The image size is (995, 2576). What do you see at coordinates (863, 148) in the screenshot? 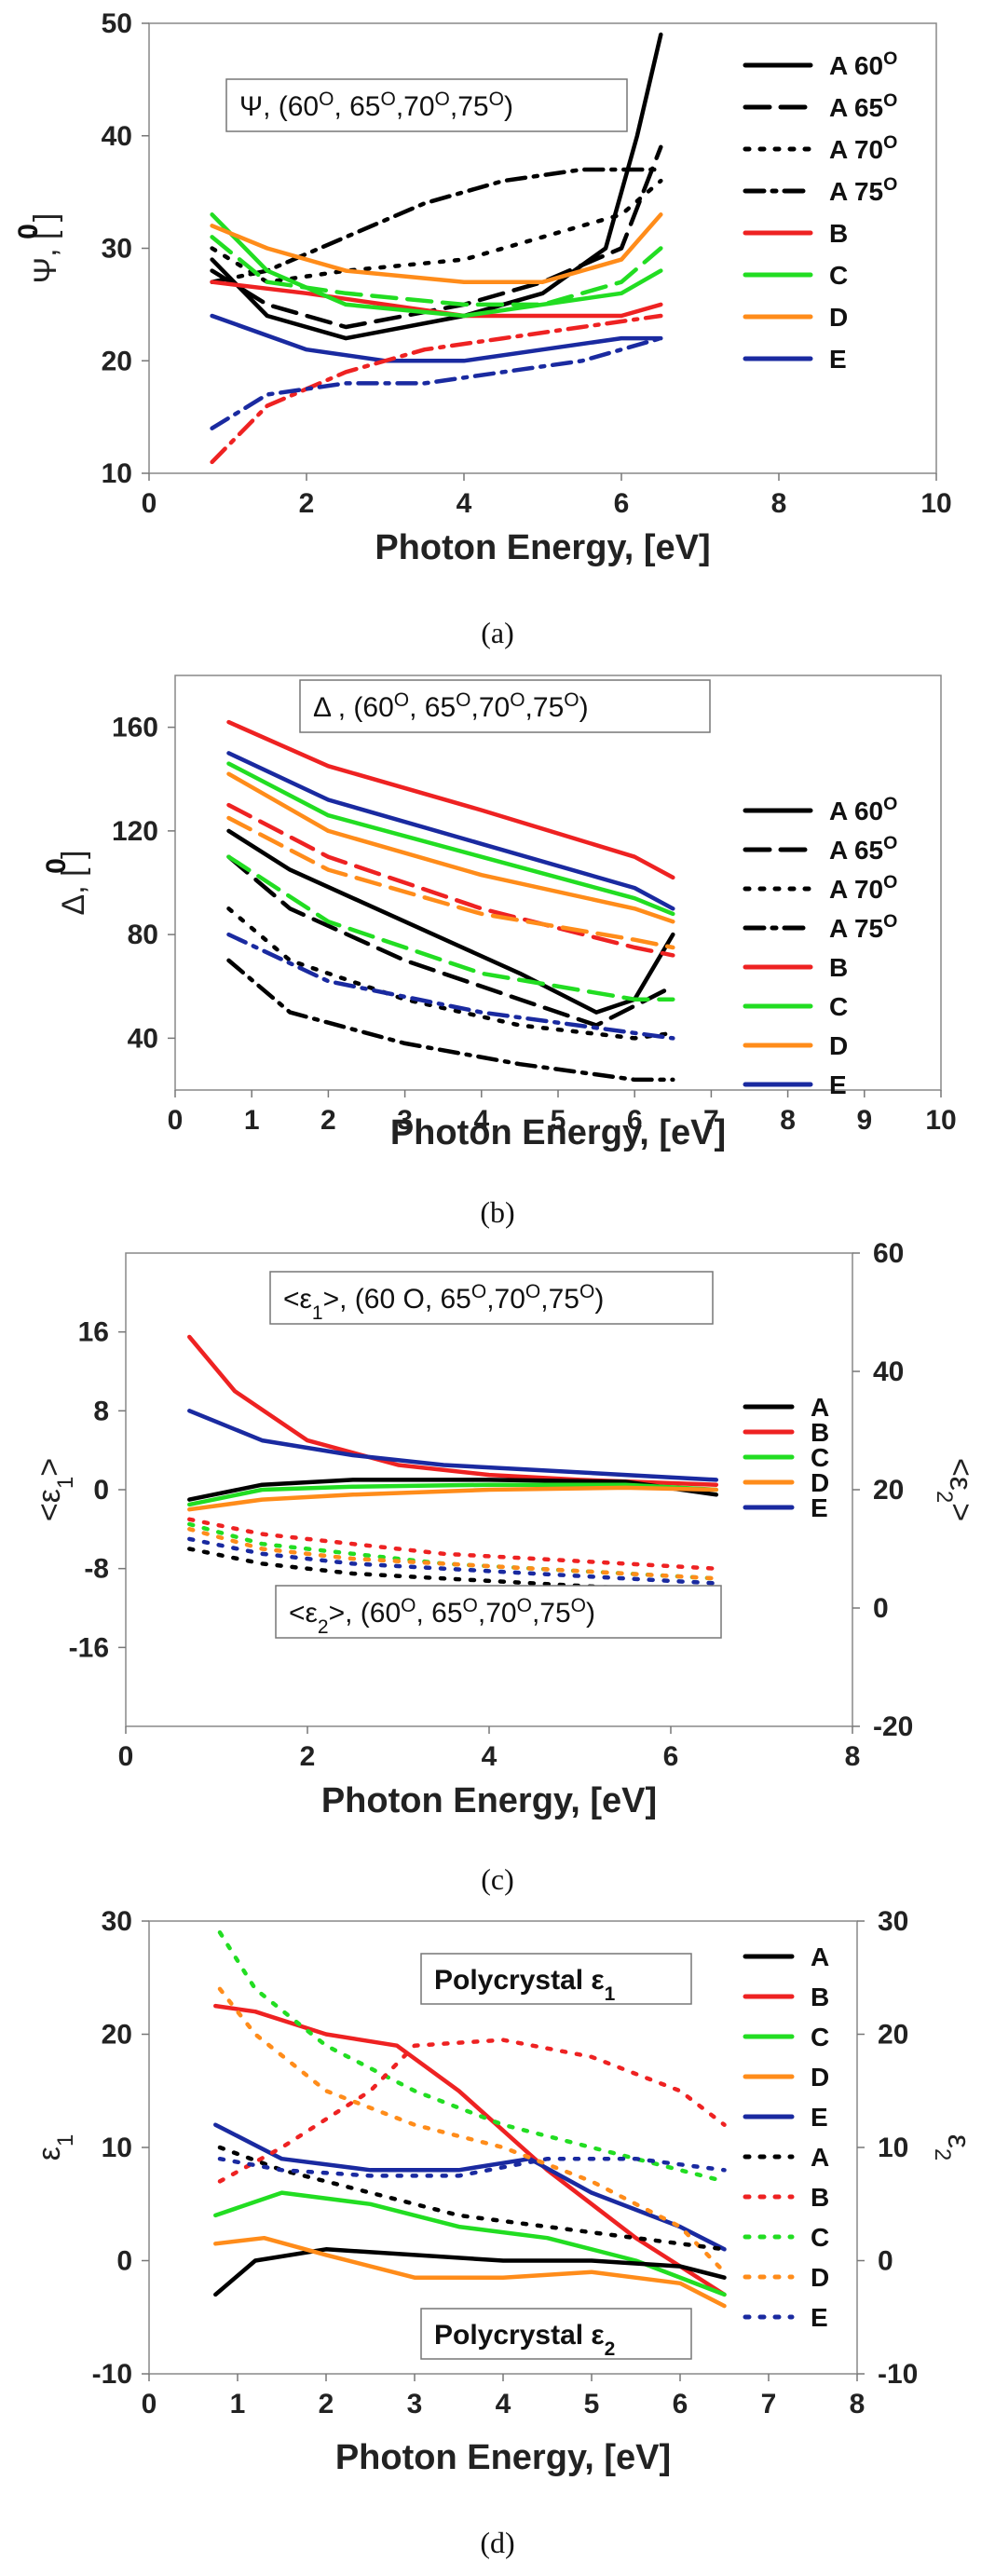
I see `legend-label: A 70O` at bounding box center [863, 148].